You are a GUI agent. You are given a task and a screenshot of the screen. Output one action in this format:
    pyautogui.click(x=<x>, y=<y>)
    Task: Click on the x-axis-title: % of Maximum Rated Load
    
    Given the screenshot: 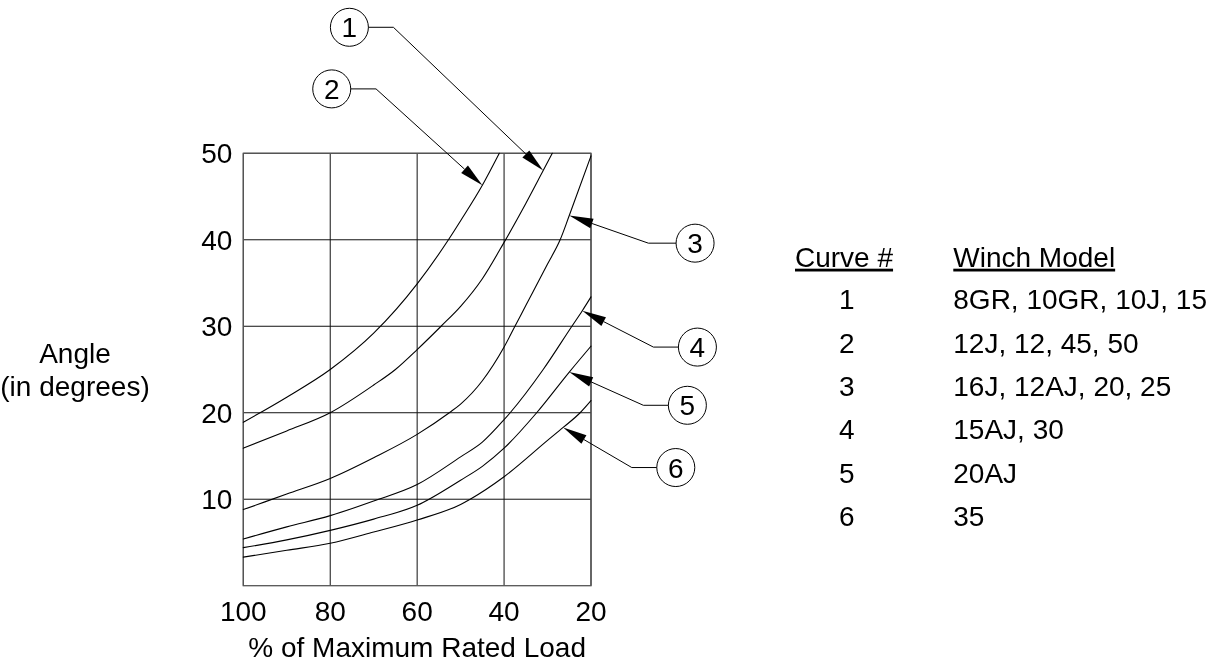 What is the action you would take?
    pyautogui.click(x=417, y=647)
    